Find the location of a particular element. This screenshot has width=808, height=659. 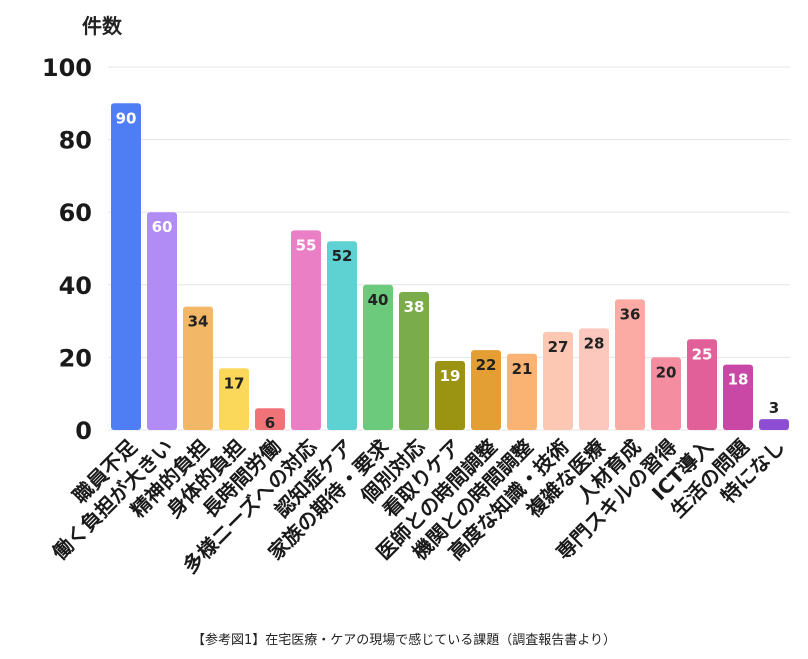

y-tick-label: 60 is located at coordinates (75, 213).